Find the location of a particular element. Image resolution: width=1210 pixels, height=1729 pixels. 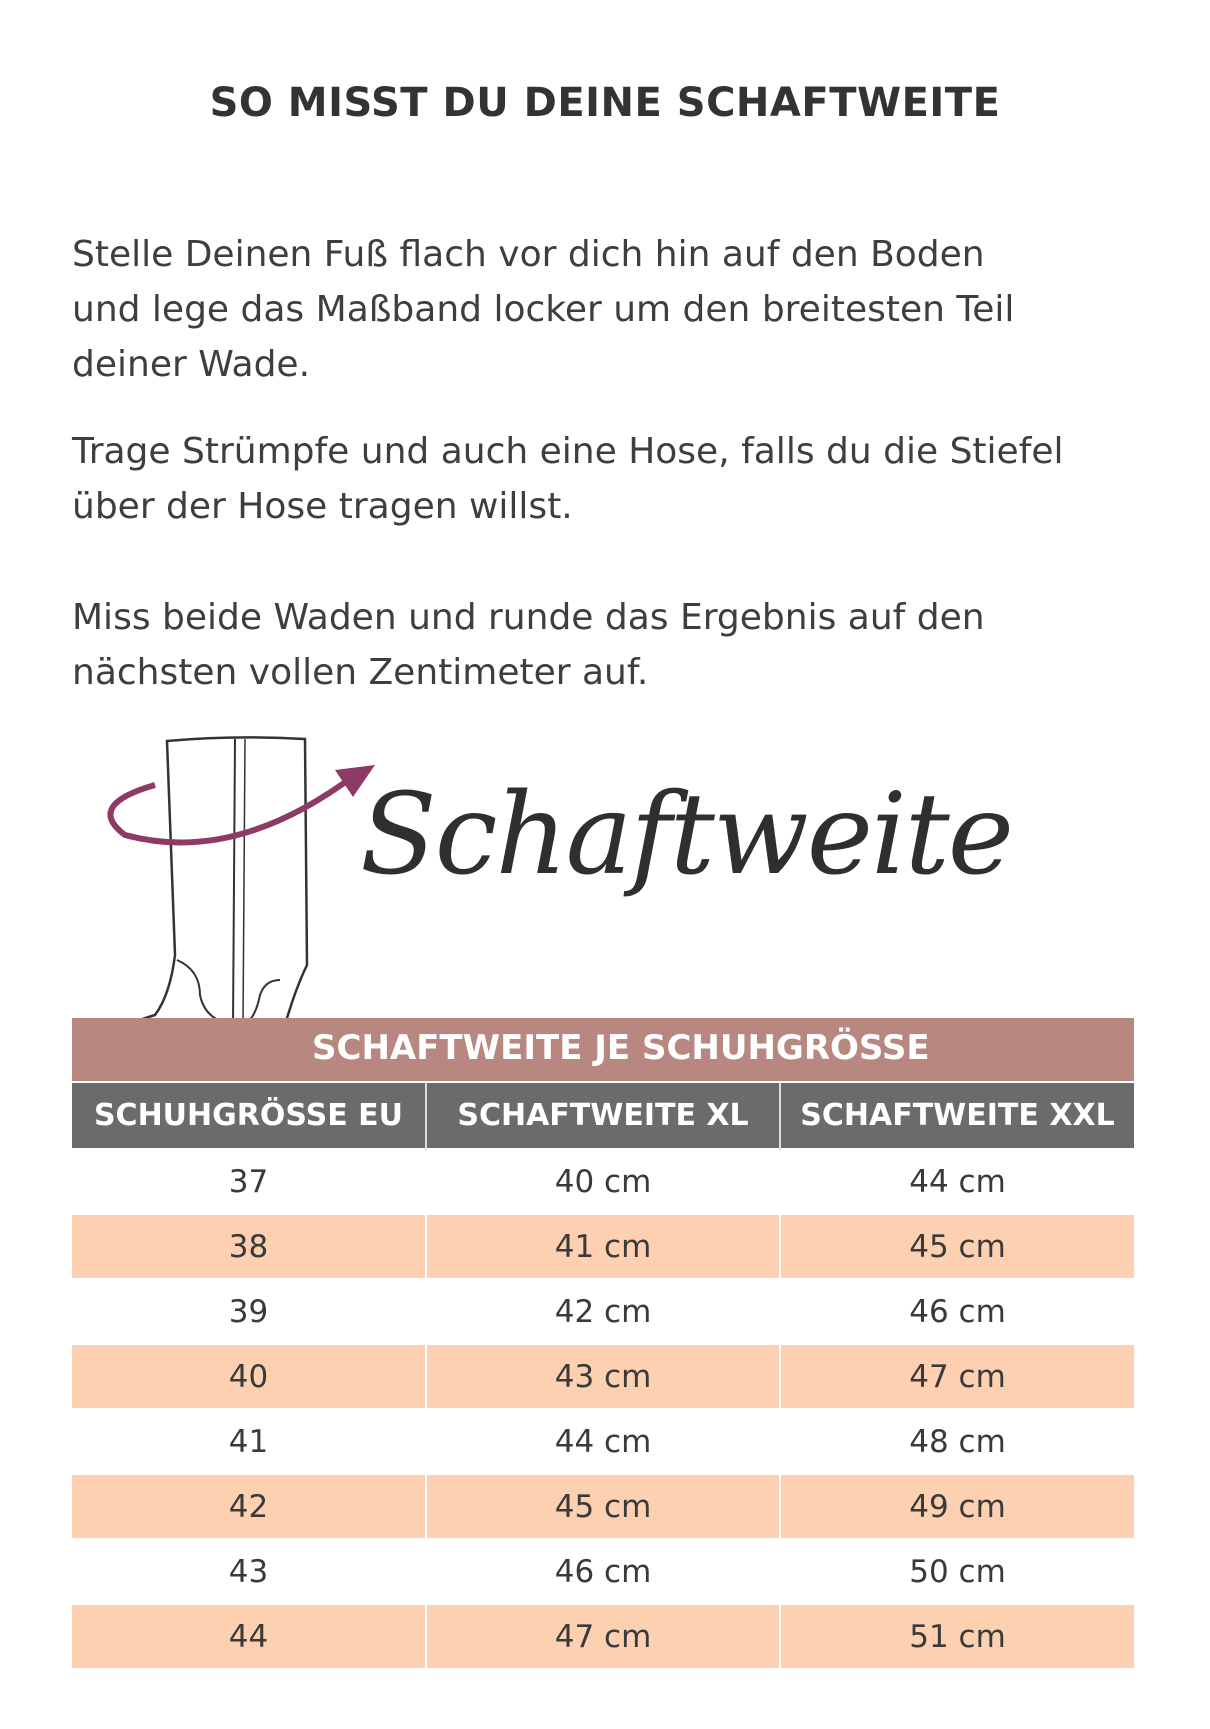

script-heading: Schaftweite is located at coordinates (687, 835).